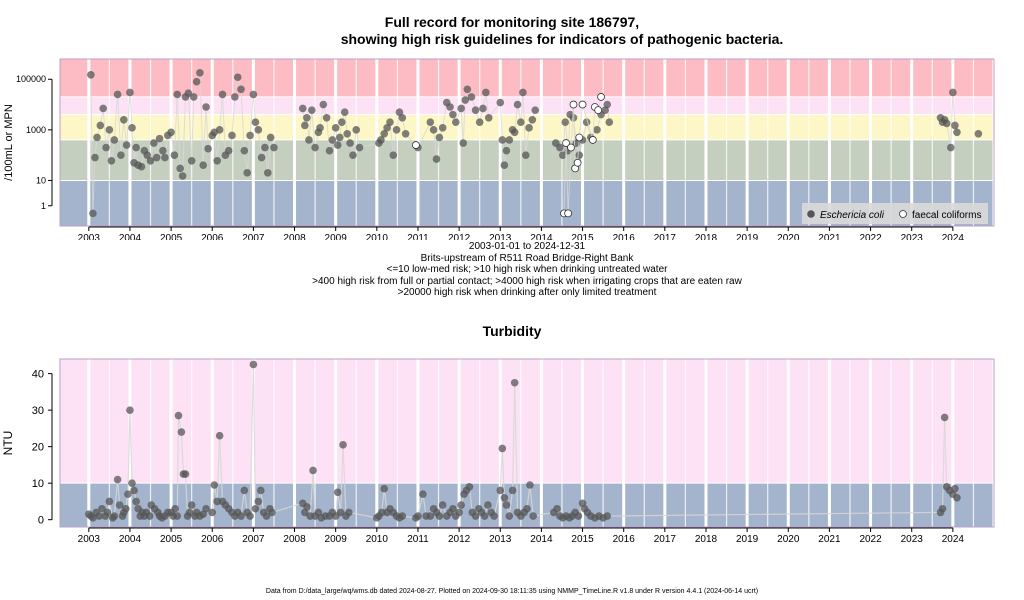  I want to click on risk-band, so click(527, 105).